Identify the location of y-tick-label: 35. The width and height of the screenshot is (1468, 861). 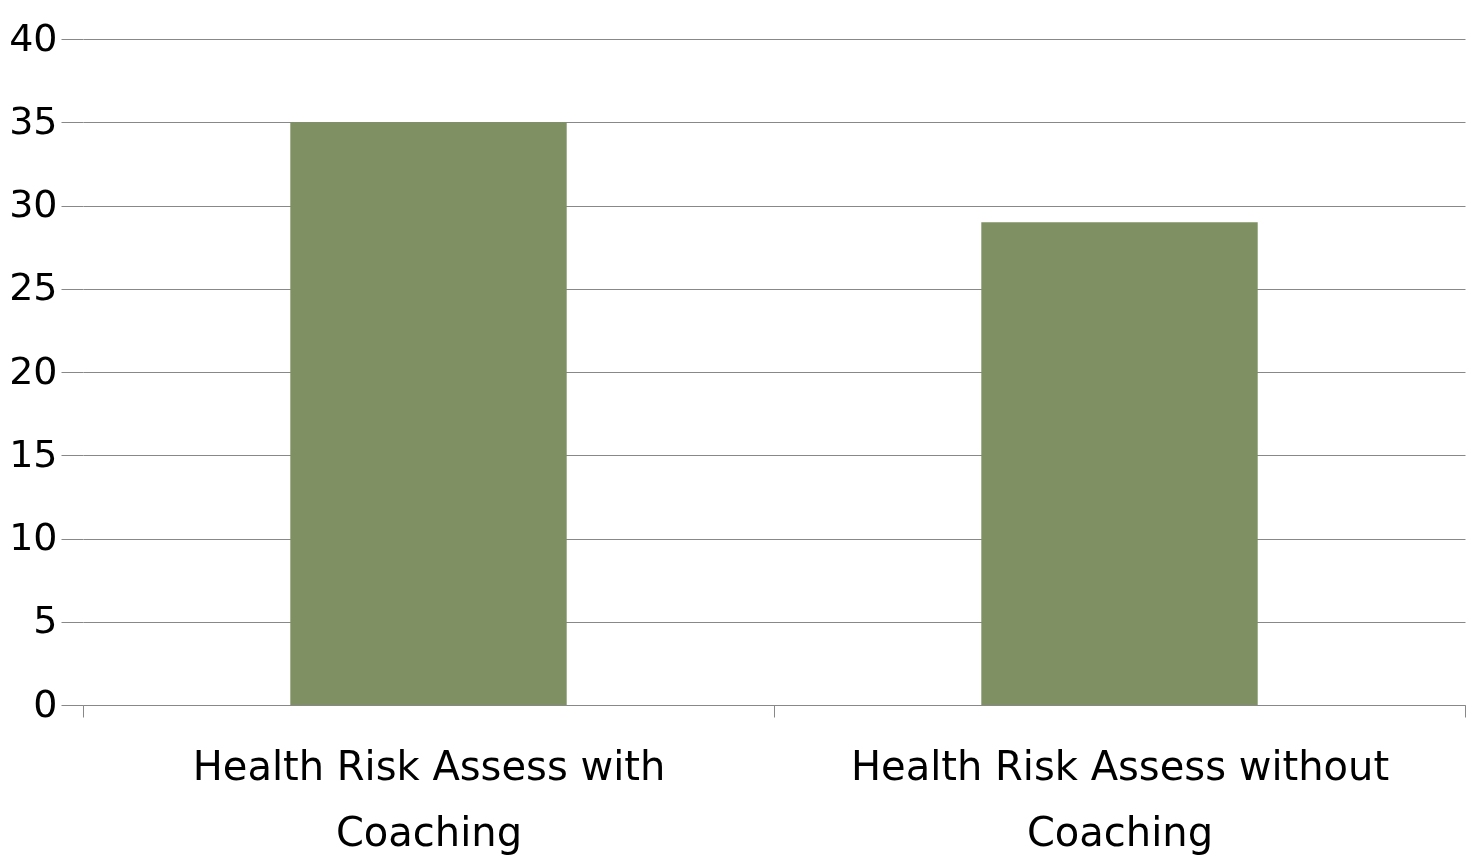
(33, 120).